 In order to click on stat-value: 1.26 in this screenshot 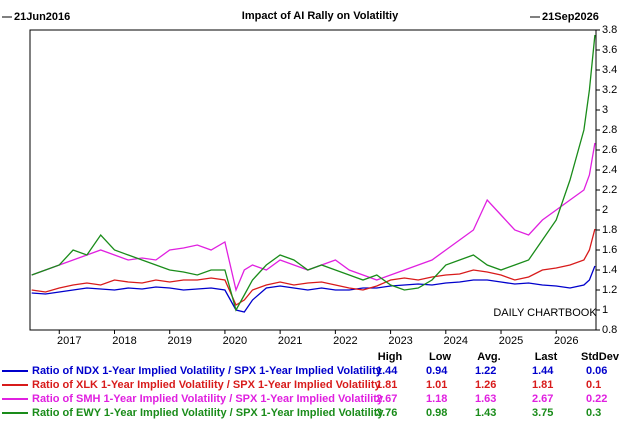, I will do `click(485, 385)`.